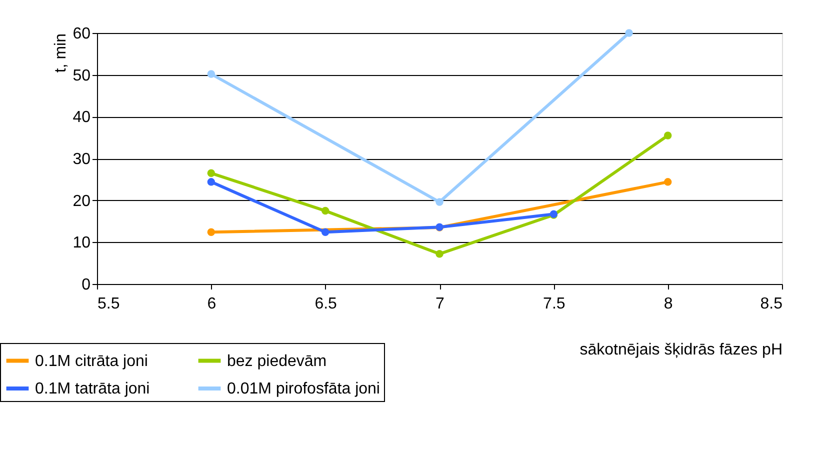 This screenshot has width=821, height=471. I want to click on y-tick-label: 50, so click(81, 75).